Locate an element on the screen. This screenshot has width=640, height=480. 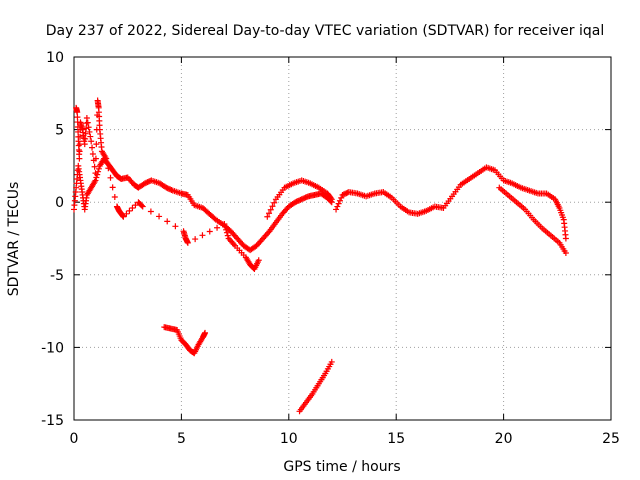
y-tick-label: 10 is located at coordinates (55, 58).